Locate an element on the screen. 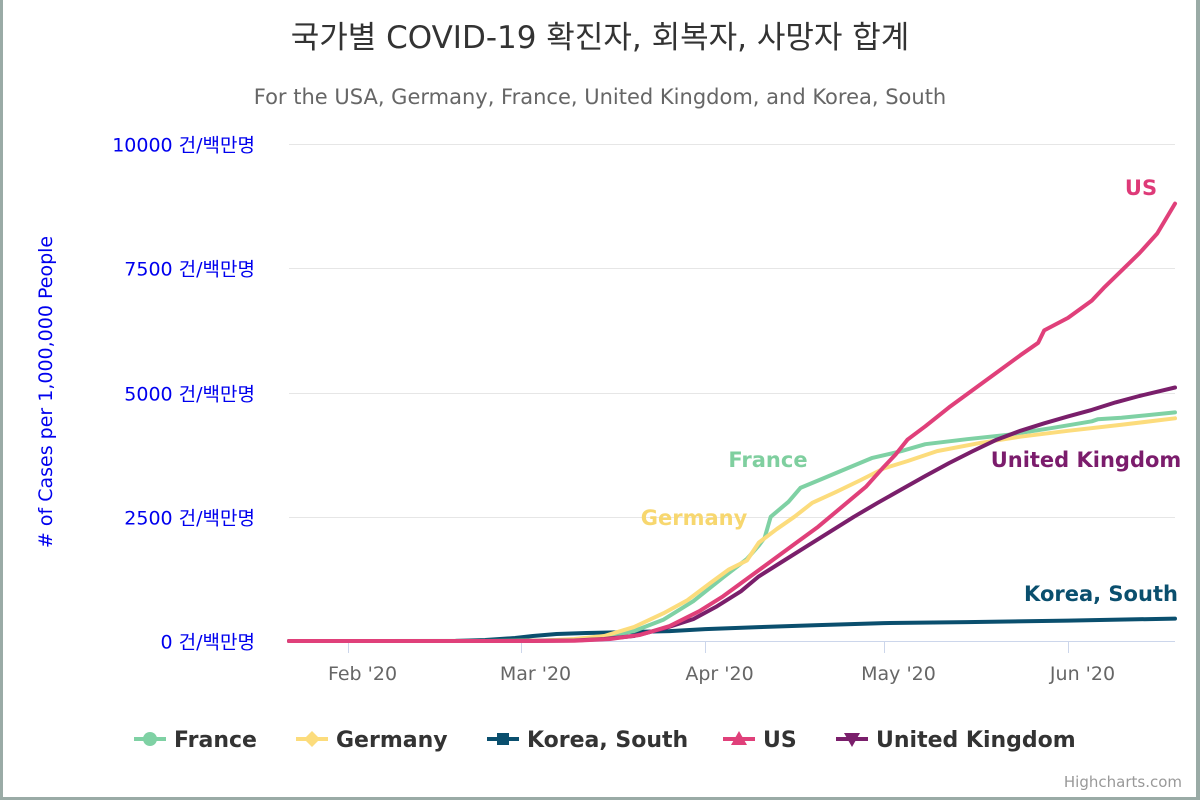 The height and width of the screenshot is (800, 1200). legend-item: Korea, South is located at coordinates (587, 740).